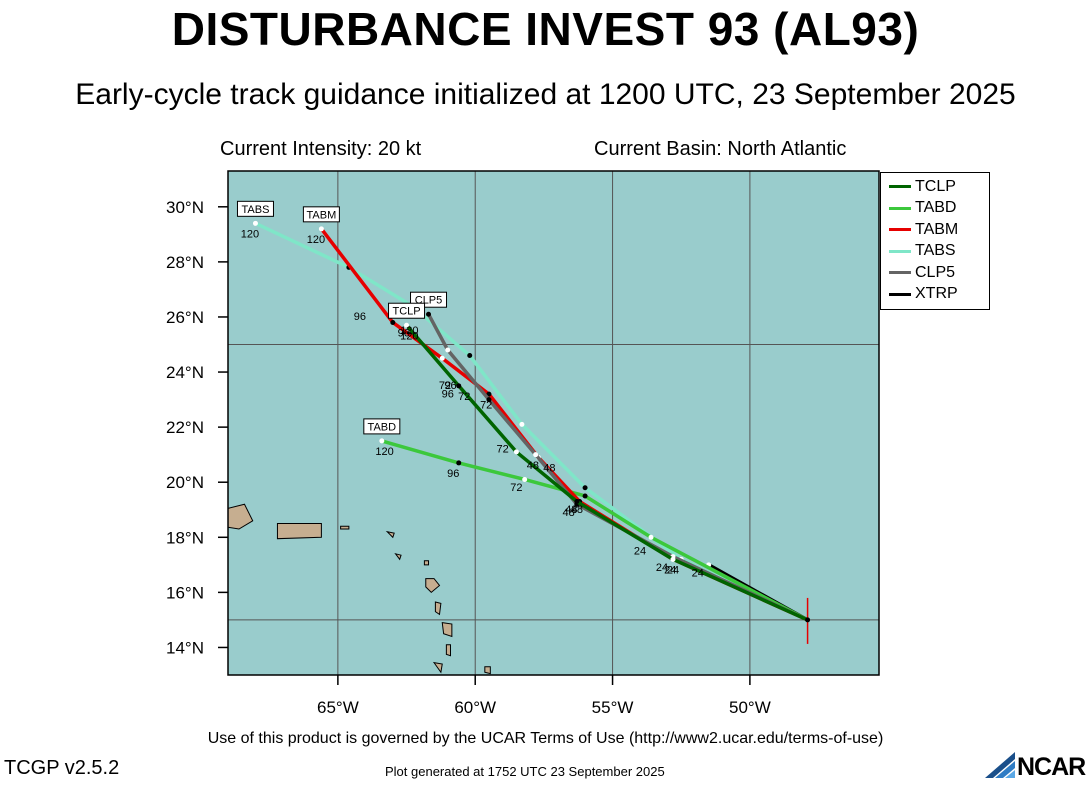  What do you see at coordinates (720, 149) in the screenshot?
I see `current-basin-label: Current Basin: North Atlantic` at bounding box center [720, 149].